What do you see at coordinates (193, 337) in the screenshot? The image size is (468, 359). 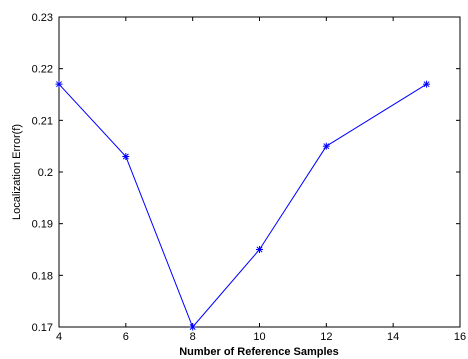 I see `x-tick-label: 8` at bounding box center [193, 337].